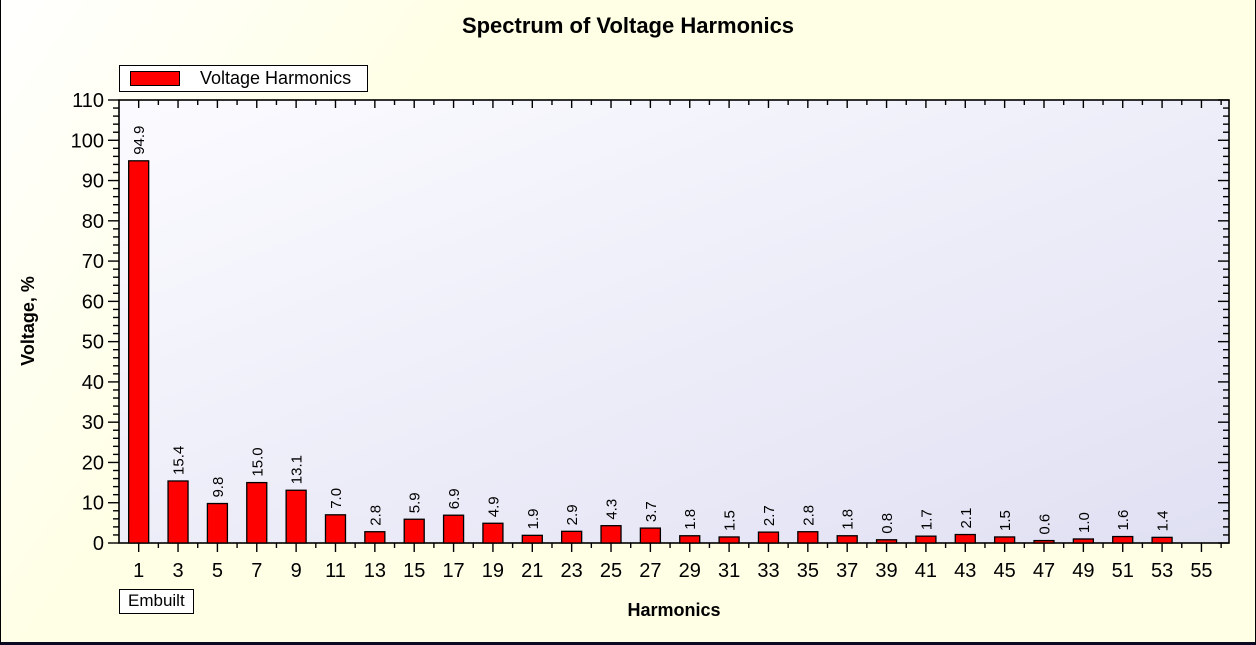 The height and width of the screenshot is (645, 1256). Describe the element at coordinates (887, 523) in the screenshot. I see `bar-value-label: 0.8` at that location.